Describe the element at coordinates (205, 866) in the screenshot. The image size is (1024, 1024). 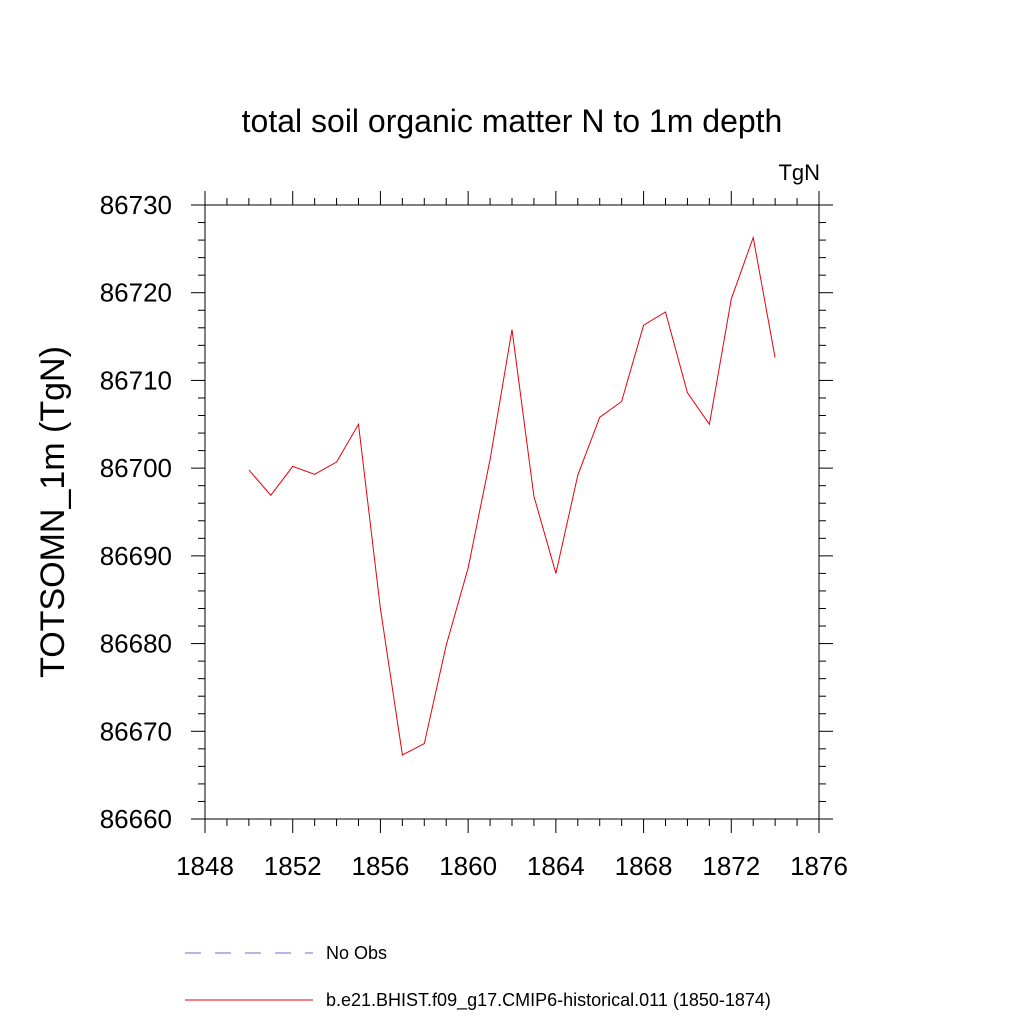
I see `x-tick-label: 1848` at that location.